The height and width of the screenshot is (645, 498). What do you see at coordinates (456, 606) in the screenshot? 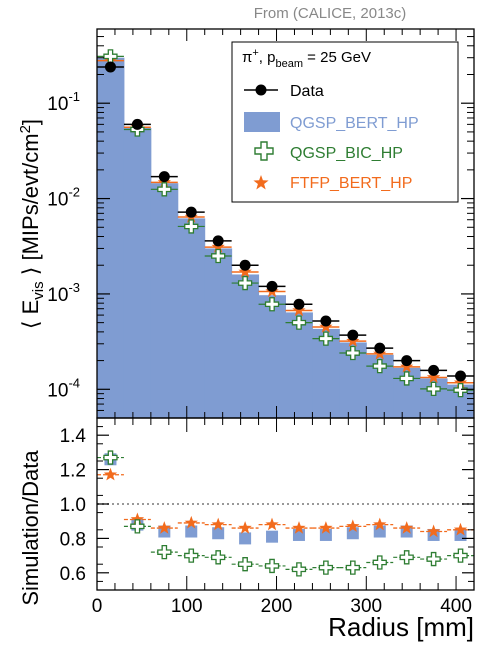
I see `x-tick-label: 400` at bounding box center [456, 606].